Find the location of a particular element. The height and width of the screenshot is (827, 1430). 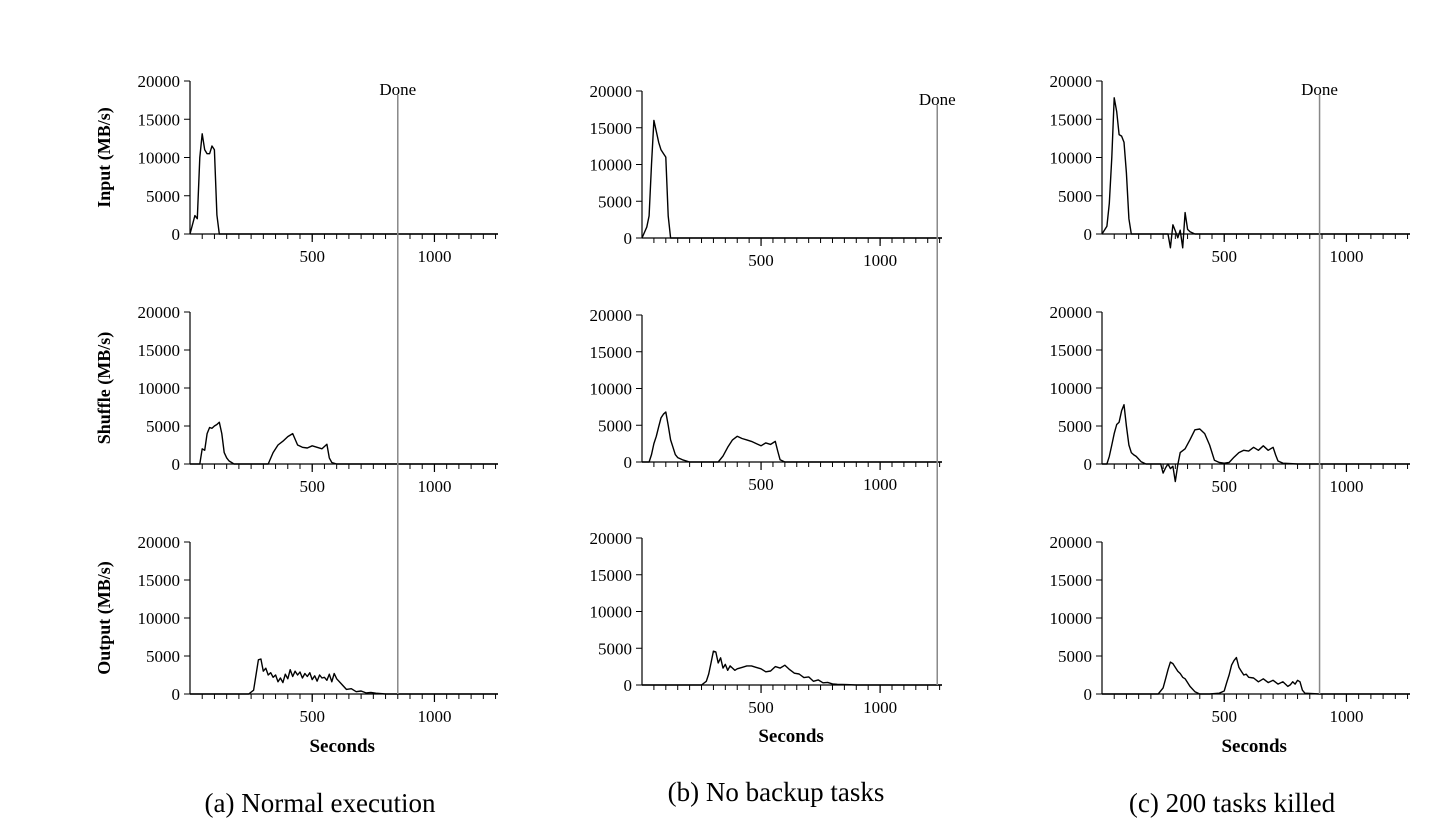

subfigure-caption: (b) No backup tasks is located at coordinates (776, 792).